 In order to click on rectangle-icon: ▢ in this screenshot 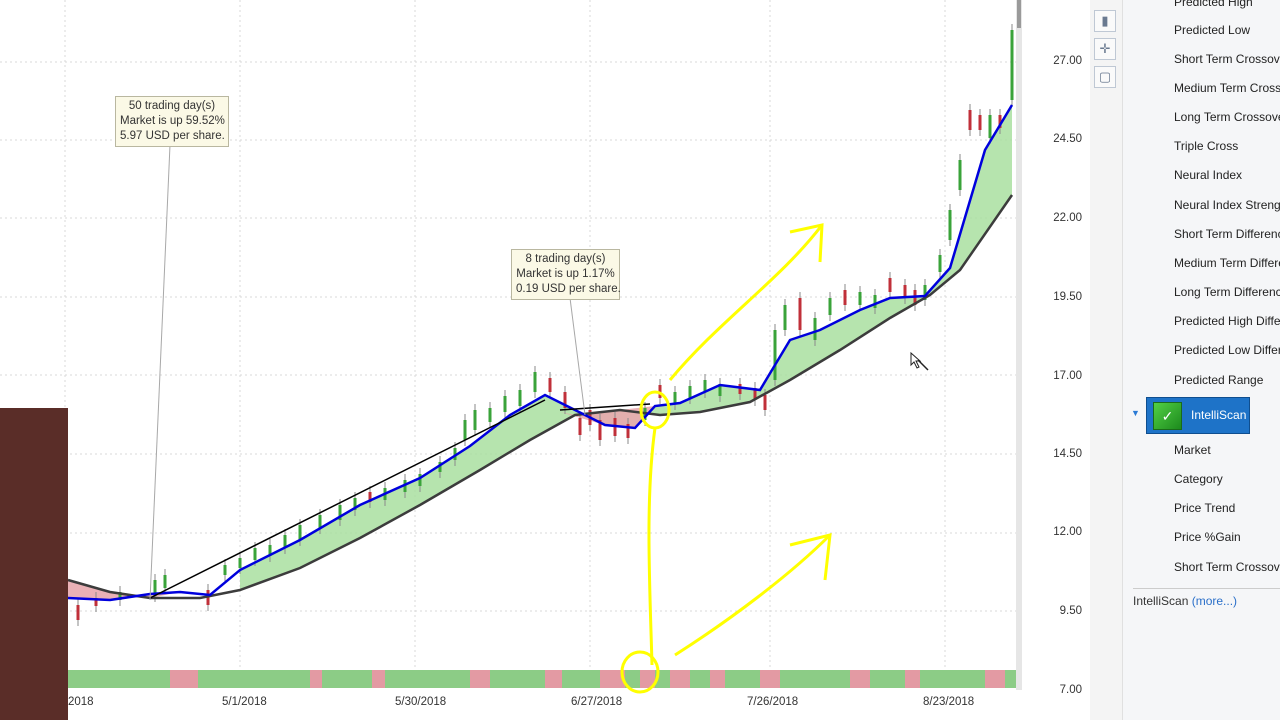, I will do `click(1105, 77)`.